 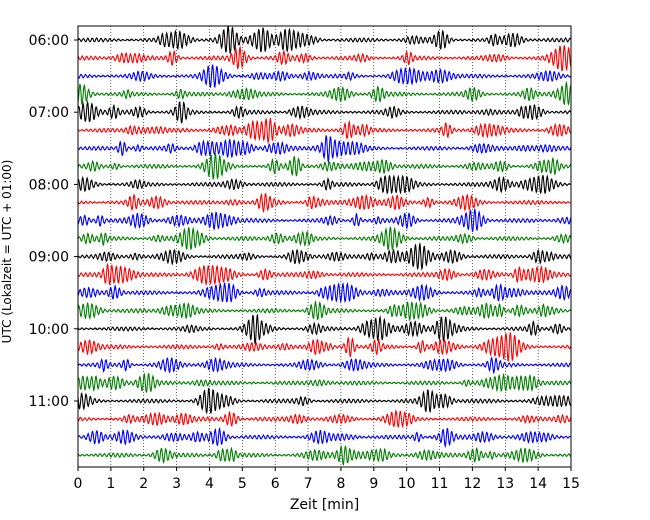 I want to click on y-tick-label-4: 10:00, so click(x=49, y=330).